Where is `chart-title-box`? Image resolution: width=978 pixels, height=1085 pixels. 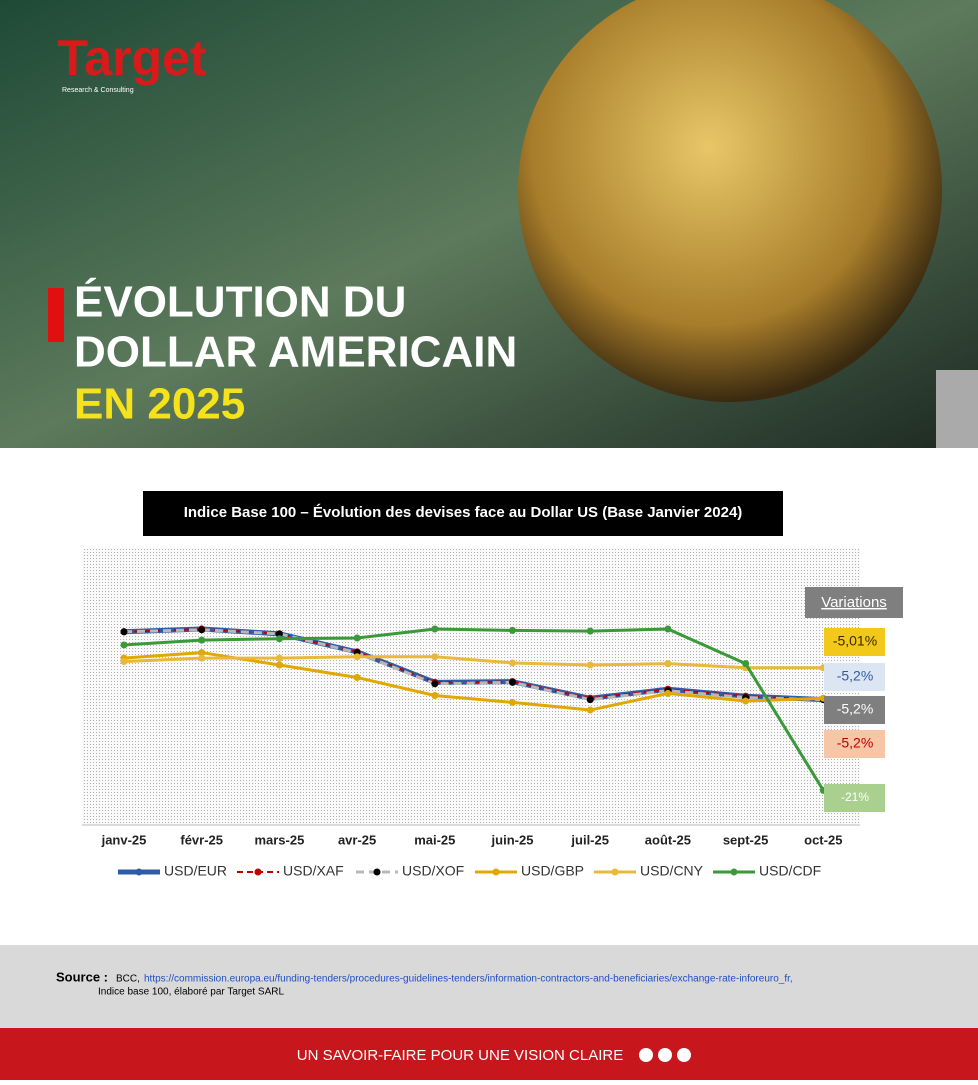
chart-title-box is located at coordinates (463, 513).